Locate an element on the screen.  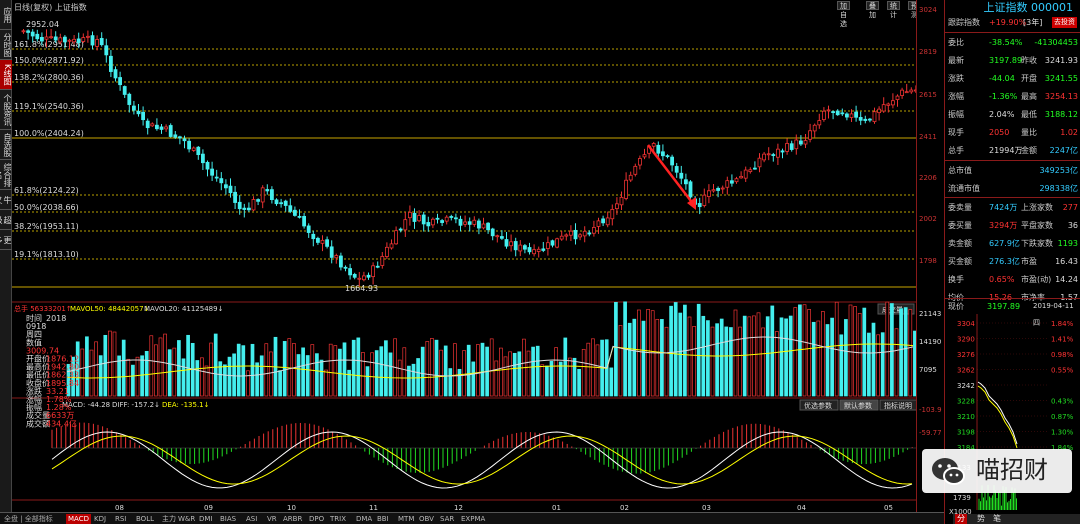
indicator-tab-mtm: MTM is located at coordinates (406, 519).